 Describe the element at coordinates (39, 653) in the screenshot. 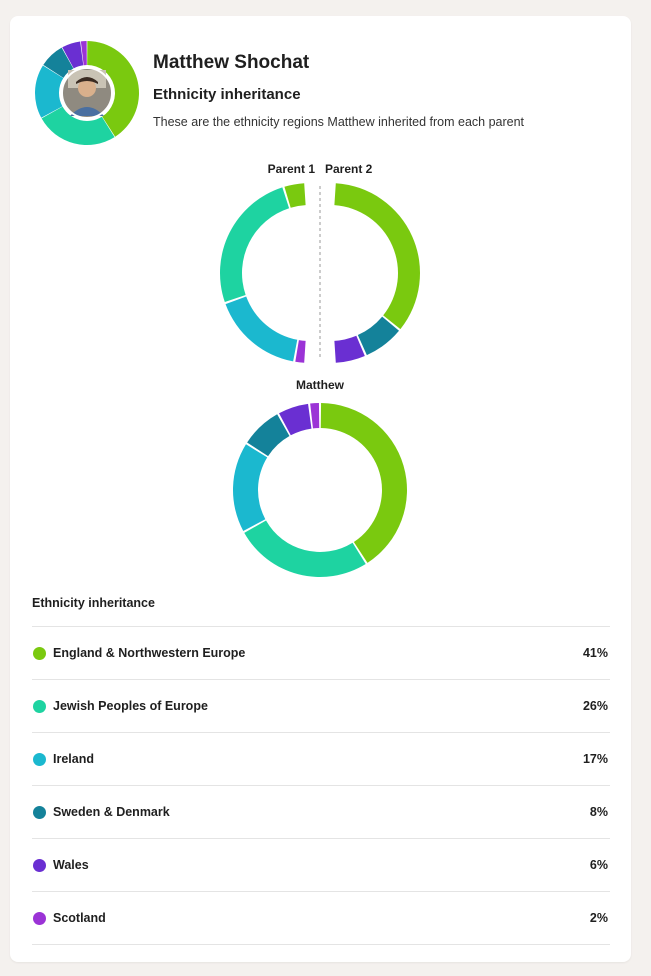

I see `england-dot-icon` at that location.